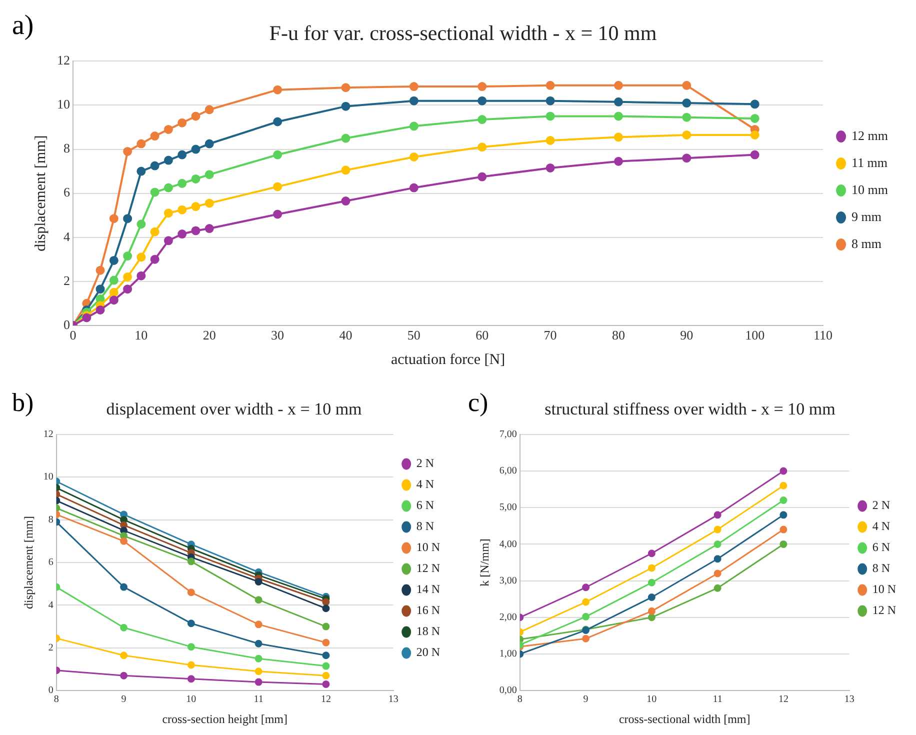 The width and height of the screenshot is (916, 735). Describe the element at coordinates (867, 216) in the screenshot. I see `legend-label: 9 mm` at that location.